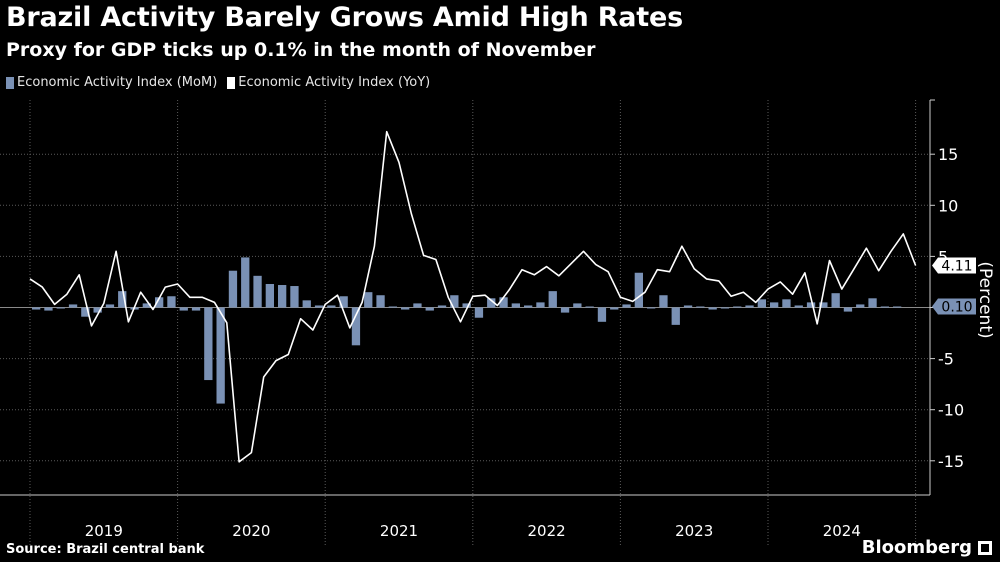  Describe the element at coordinates (547, 531) in the screenshot. I see `x-tick-label: 2022` at that location.